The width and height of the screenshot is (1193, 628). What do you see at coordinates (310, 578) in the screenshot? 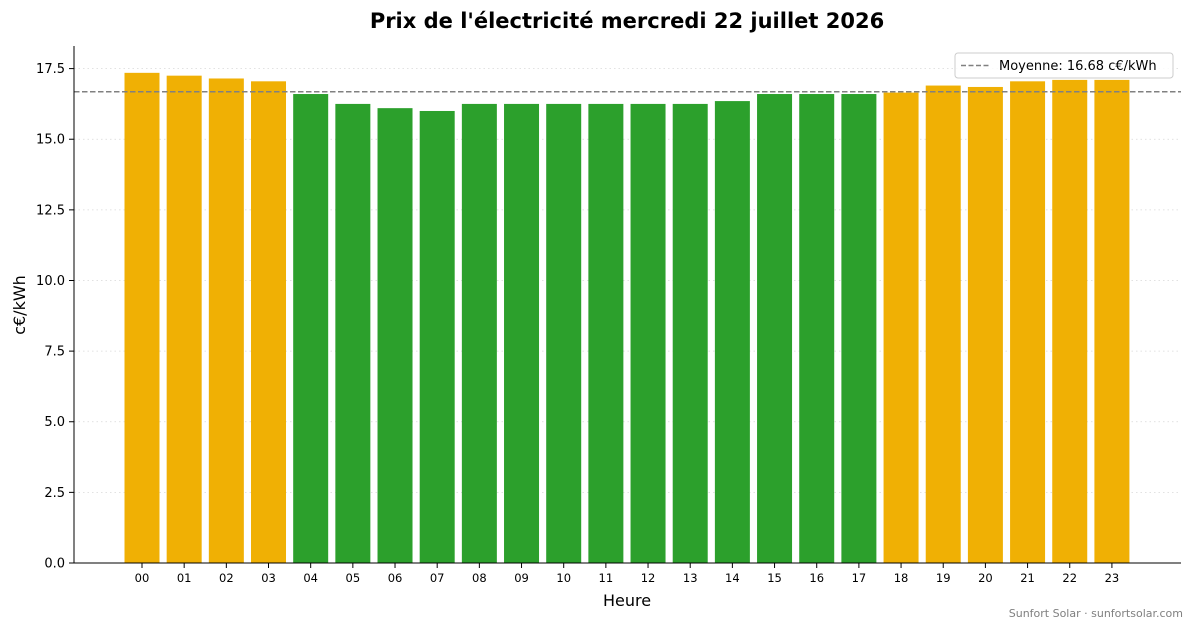
I see `x-tick-label: 04` at bounding box center [310, 578].